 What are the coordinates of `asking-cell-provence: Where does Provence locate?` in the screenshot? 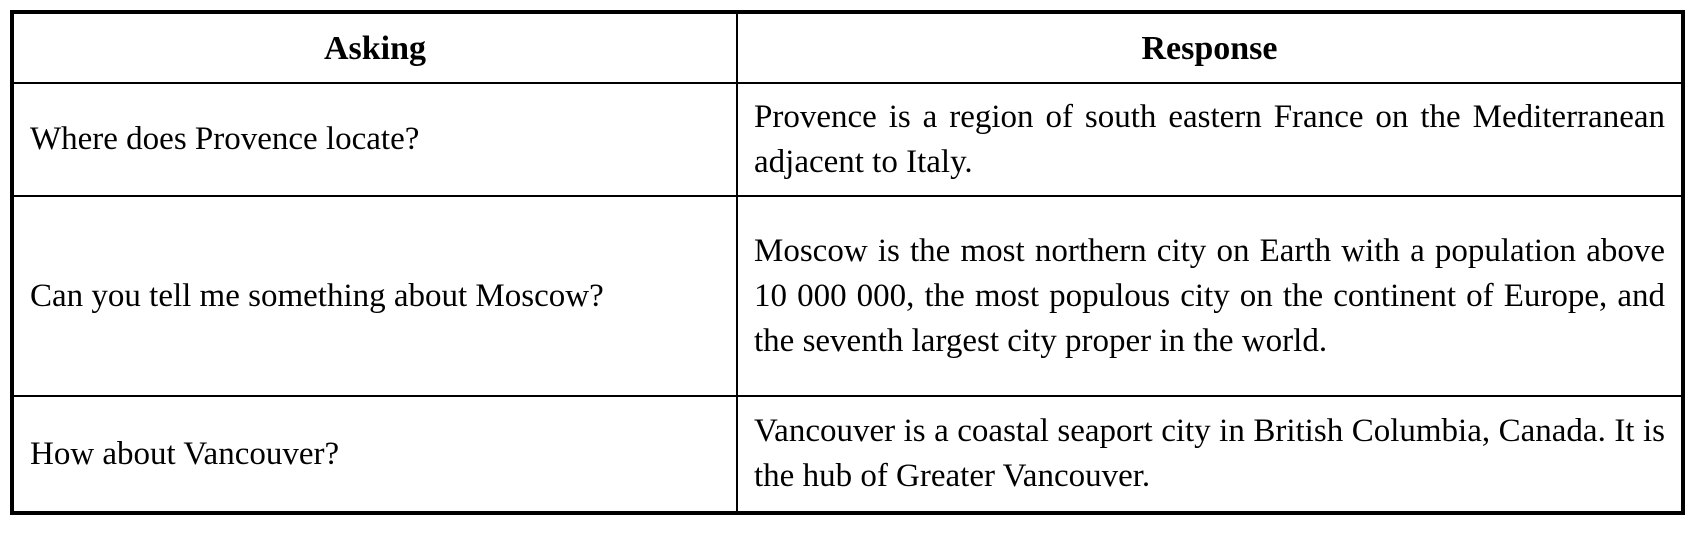 It's located at (374, 139).